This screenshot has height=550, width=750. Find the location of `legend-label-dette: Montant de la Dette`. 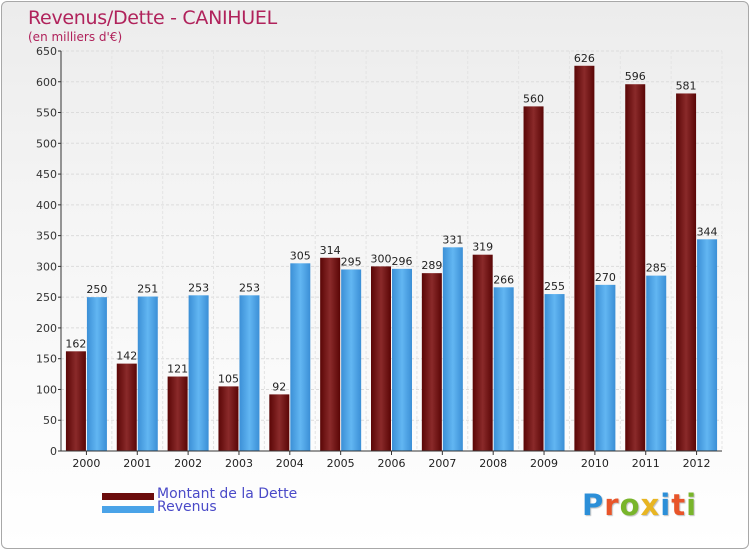

legend-label-dette: Montant de la Dette is located at coordinates (227, 494).